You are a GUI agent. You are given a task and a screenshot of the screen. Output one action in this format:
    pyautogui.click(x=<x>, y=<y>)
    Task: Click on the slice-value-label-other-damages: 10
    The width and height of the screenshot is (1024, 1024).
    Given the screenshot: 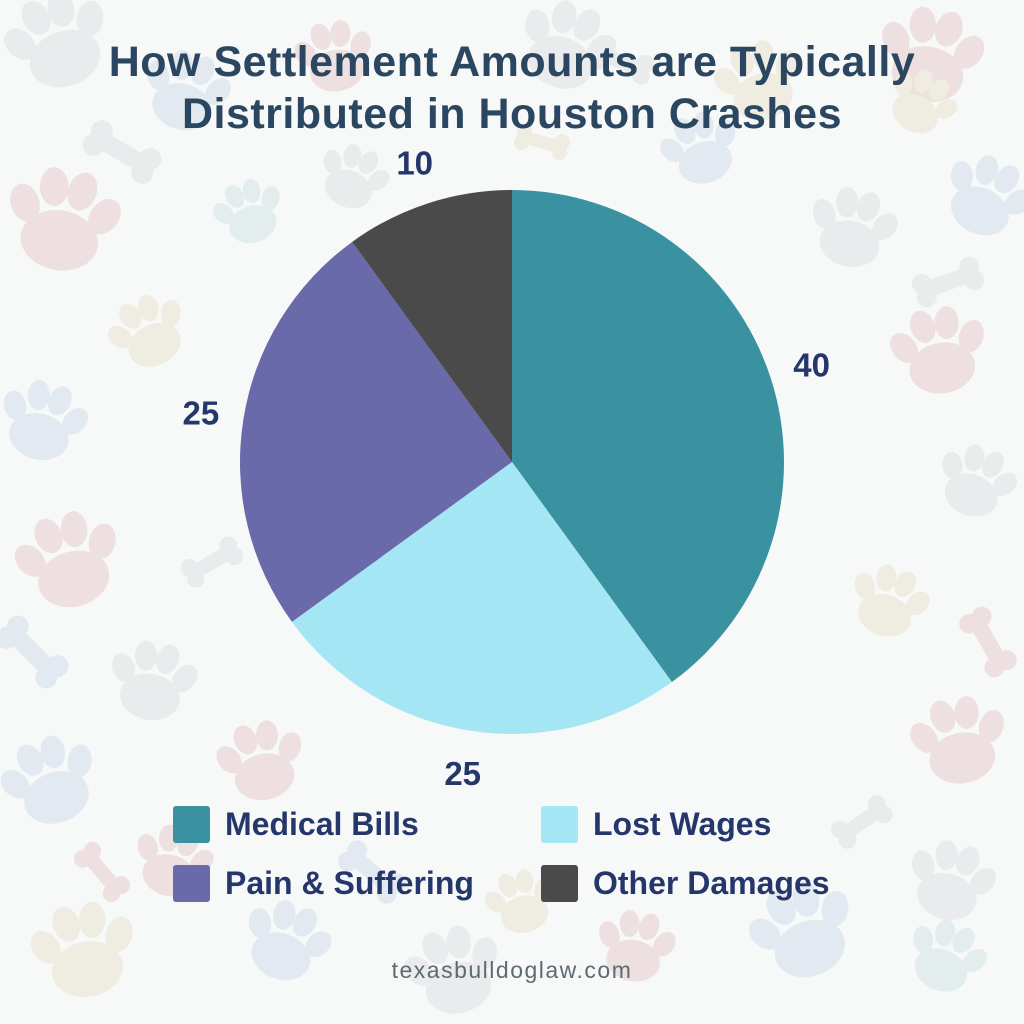 What is the action you would take?
    pyautogui.click(x=414, y=162)
    